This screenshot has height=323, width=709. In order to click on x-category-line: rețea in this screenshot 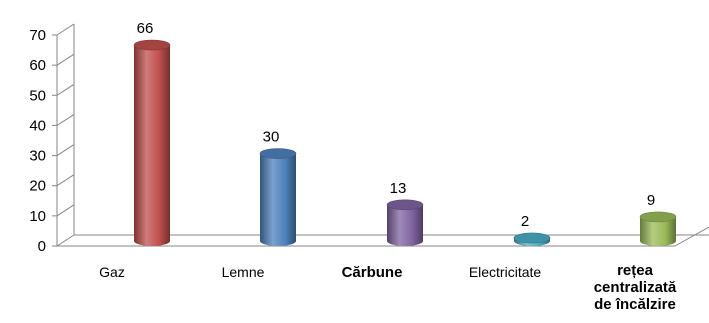, I will do `click(635, 270)`.